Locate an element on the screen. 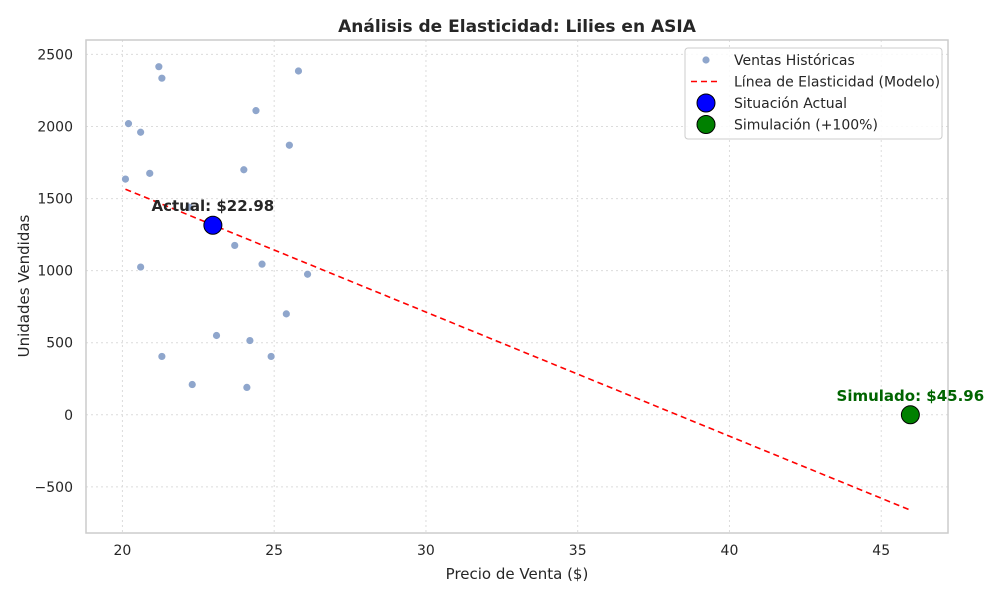 The width and height of the screenshot is (1000, 600). x-axis-ticks: 20 25 30 35 40 45 is located at coordinates (502, 551).